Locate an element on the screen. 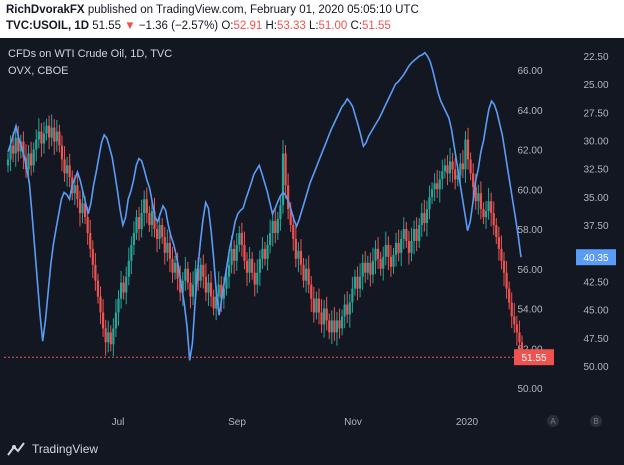 The image size is (624, 465). ovx-tick-label: 32.50 is located at coordinates (595, 170).